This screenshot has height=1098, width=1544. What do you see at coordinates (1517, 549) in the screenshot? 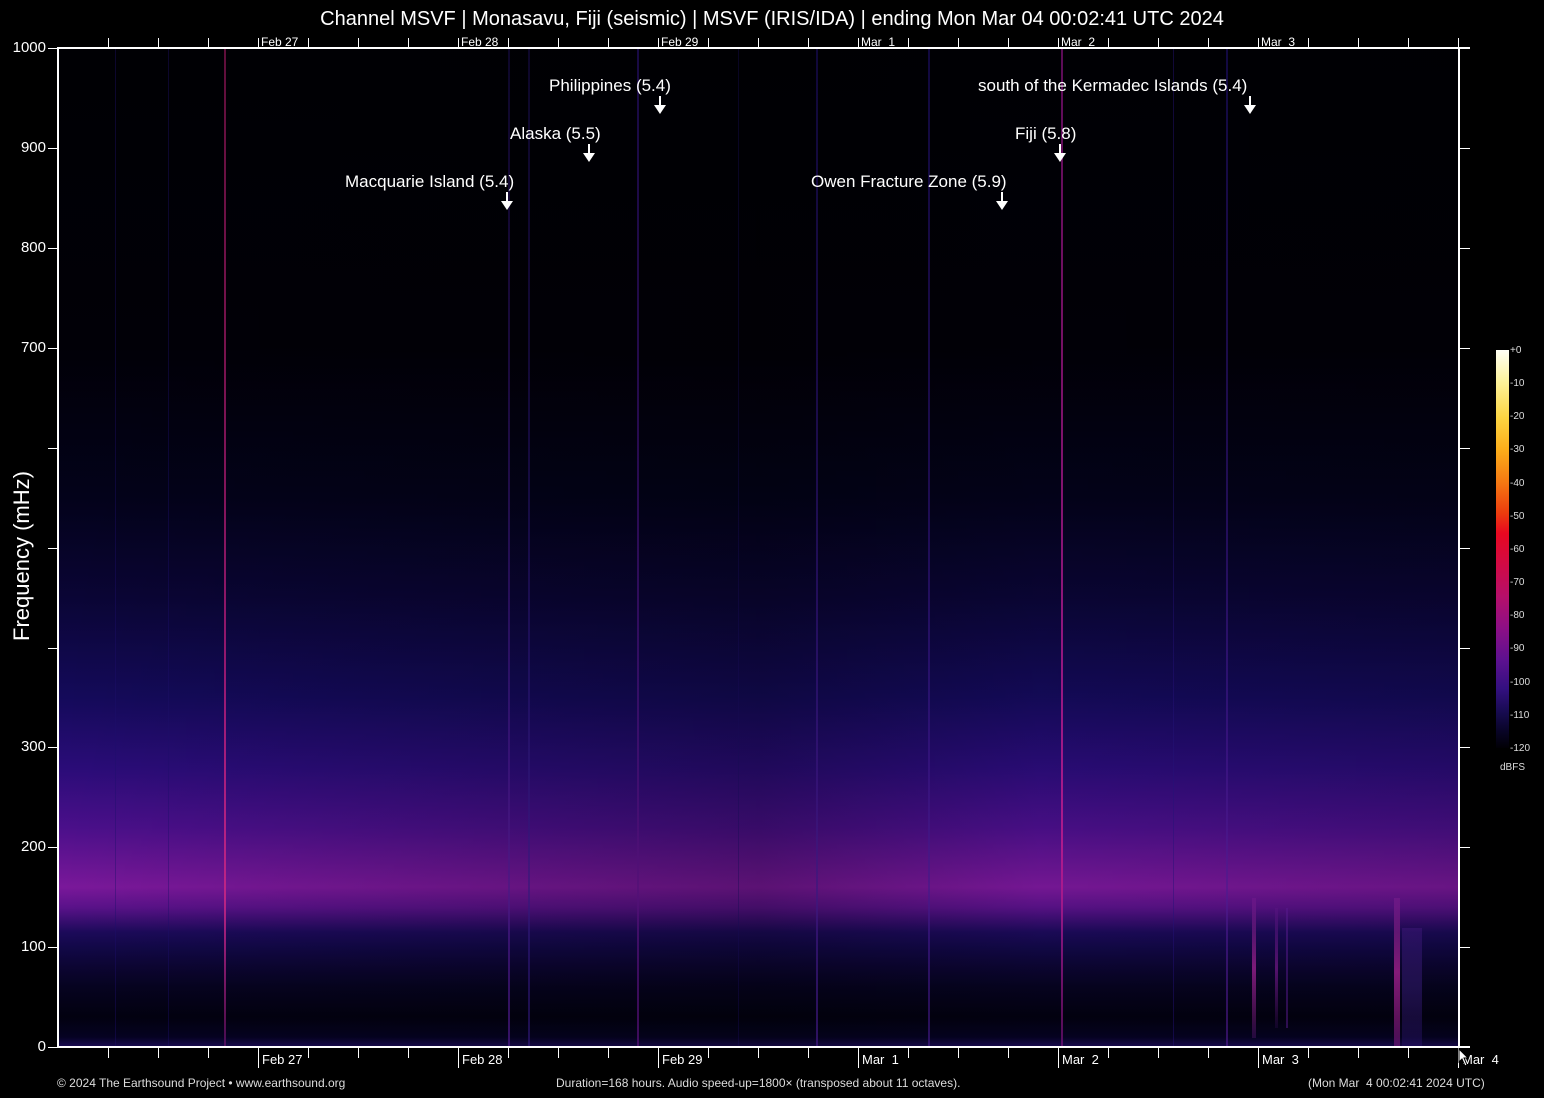
I see `colorbar-tick: -60` at bounding box center [1517, 549].